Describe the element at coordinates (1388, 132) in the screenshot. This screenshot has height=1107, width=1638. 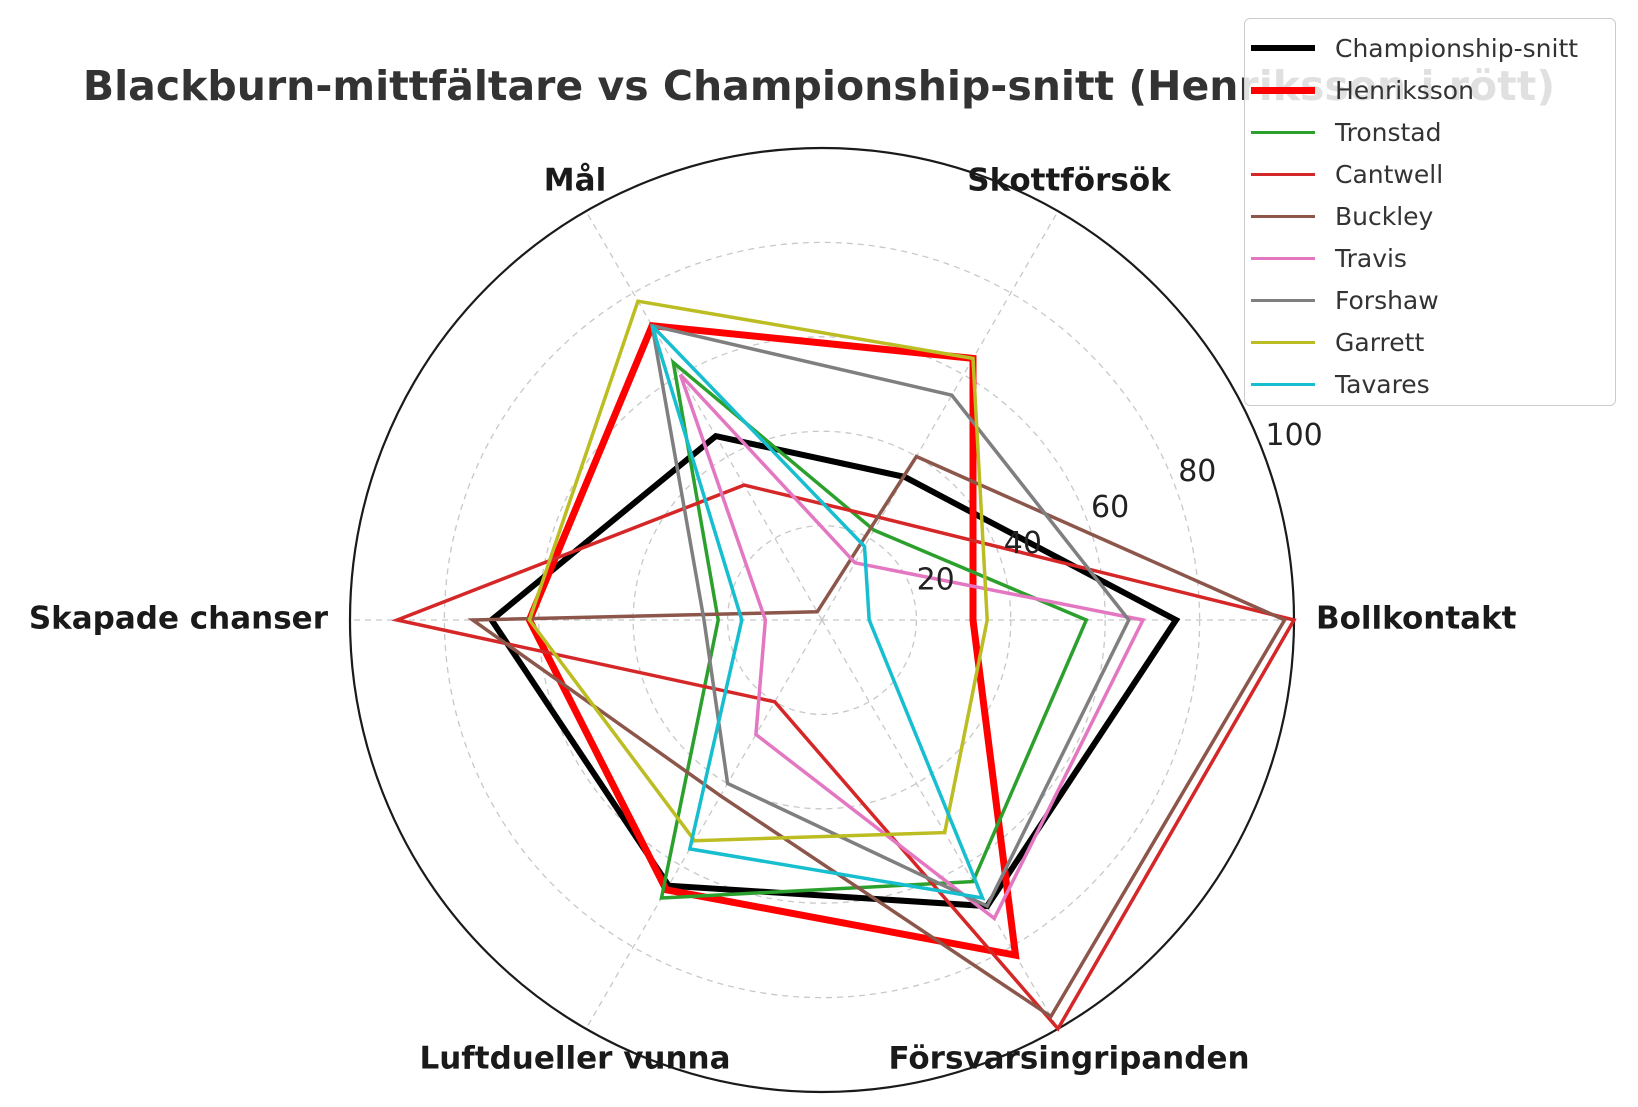
I see `legend-label: Tronstad` at that location.